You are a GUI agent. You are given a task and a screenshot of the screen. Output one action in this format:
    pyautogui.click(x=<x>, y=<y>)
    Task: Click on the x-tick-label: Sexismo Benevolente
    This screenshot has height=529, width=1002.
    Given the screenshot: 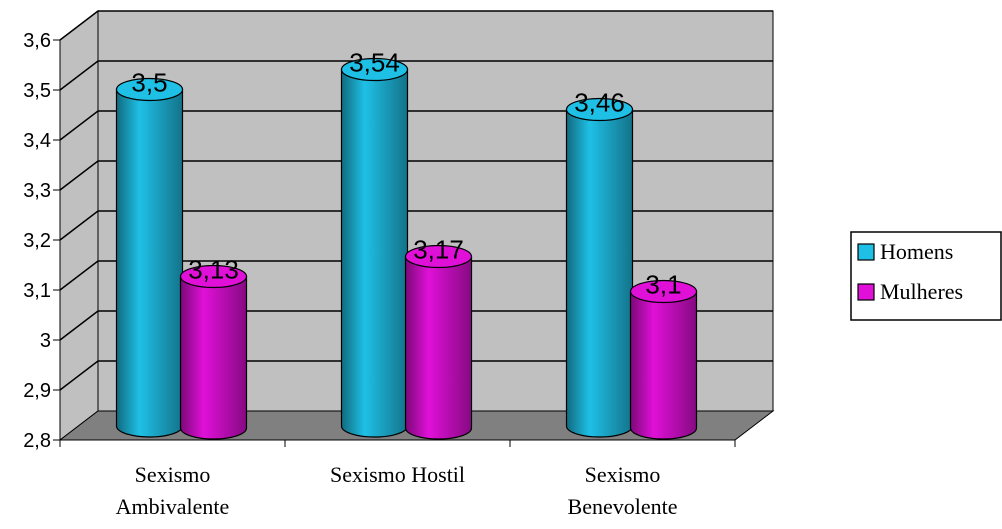 What is the action you would take?
    pyautogui.click(x=623, y=490)
    